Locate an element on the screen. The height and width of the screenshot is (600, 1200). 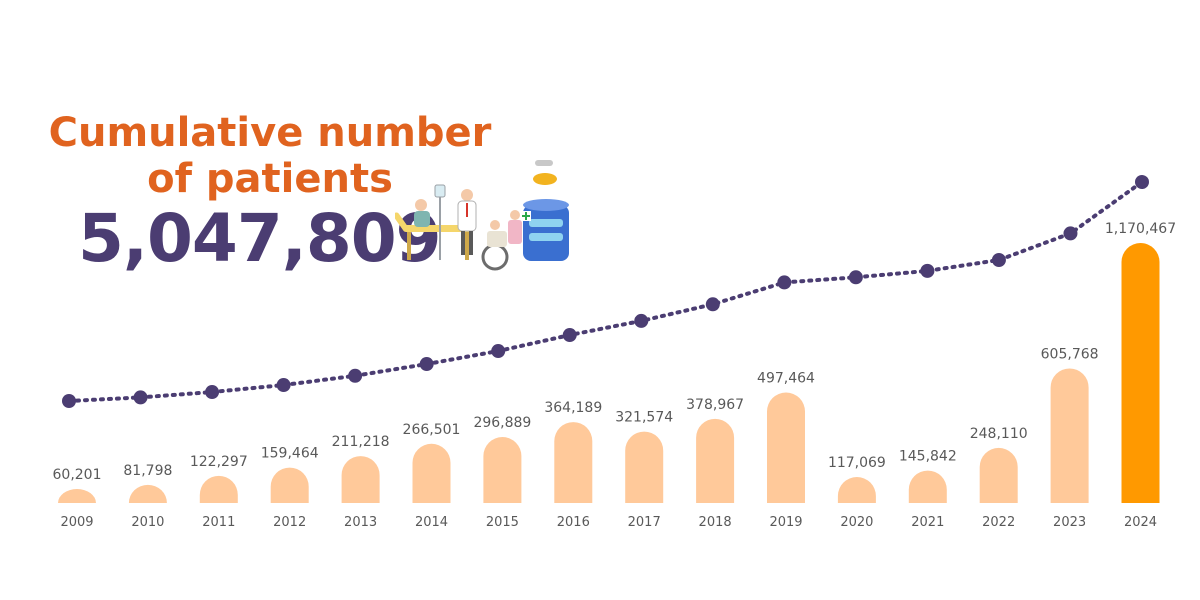
value-label-2022: 248,110 is located at coordinates (999, 434).